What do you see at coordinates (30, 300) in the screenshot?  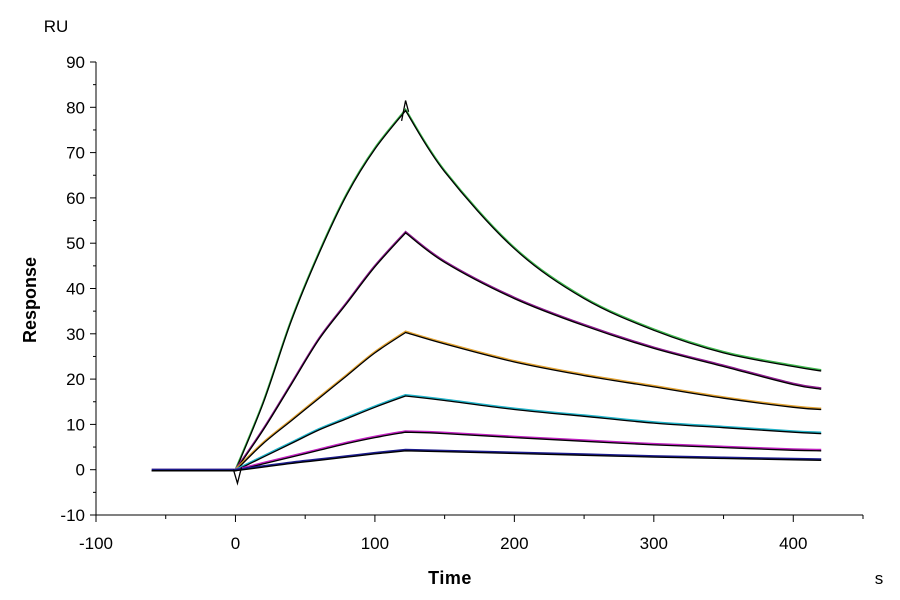 I see `y-axis-title: Response` at bounding box center [30, 300].